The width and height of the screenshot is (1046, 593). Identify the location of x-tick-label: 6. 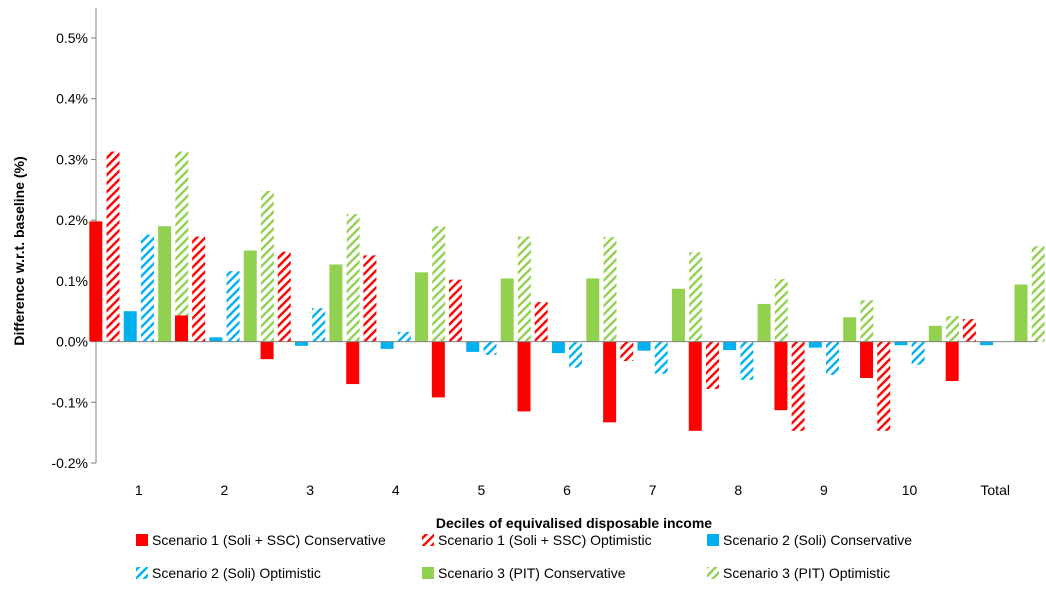
(567, 490).